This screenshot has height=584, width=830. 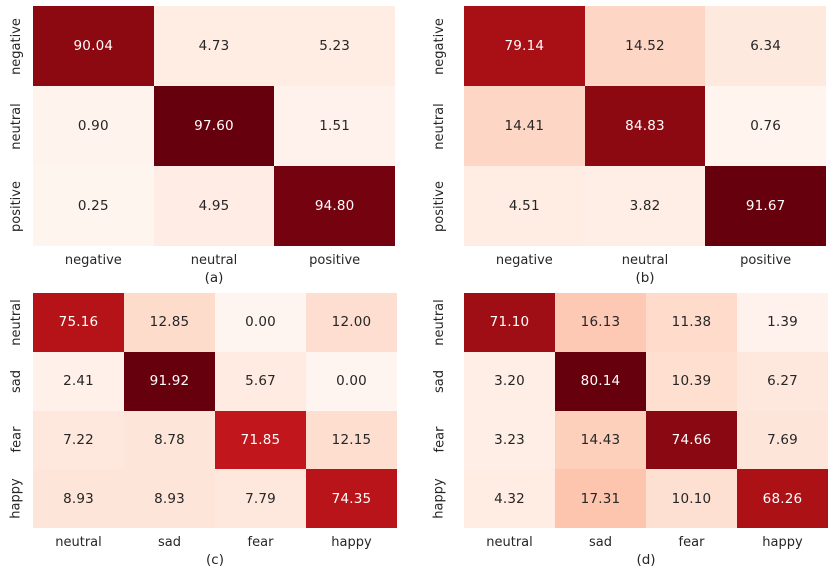 I want to click on cell-value: 3.20, so click(x=509, y=381).